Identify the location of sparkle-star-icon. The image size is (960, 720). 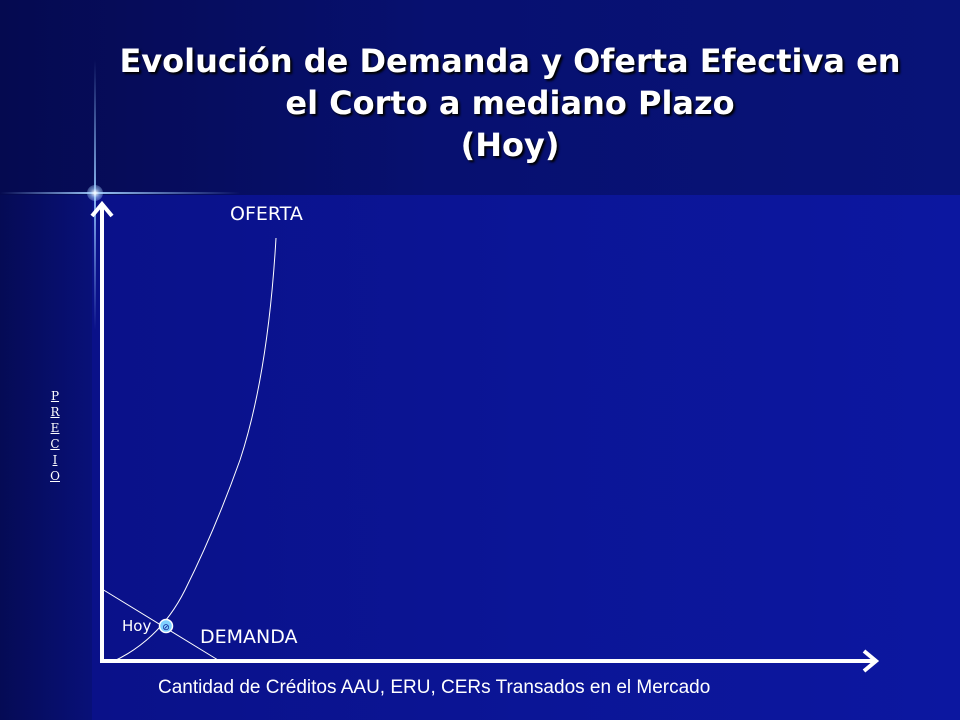
(95, 193).